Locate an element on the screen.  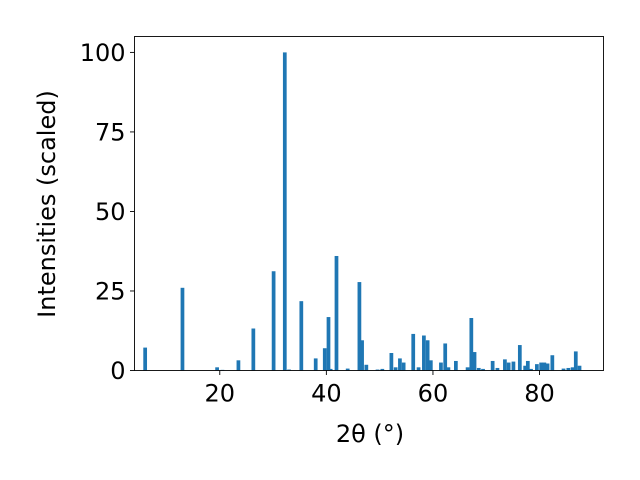
x-axis-label: 2θ (°) is located at coordinates (370, 434).